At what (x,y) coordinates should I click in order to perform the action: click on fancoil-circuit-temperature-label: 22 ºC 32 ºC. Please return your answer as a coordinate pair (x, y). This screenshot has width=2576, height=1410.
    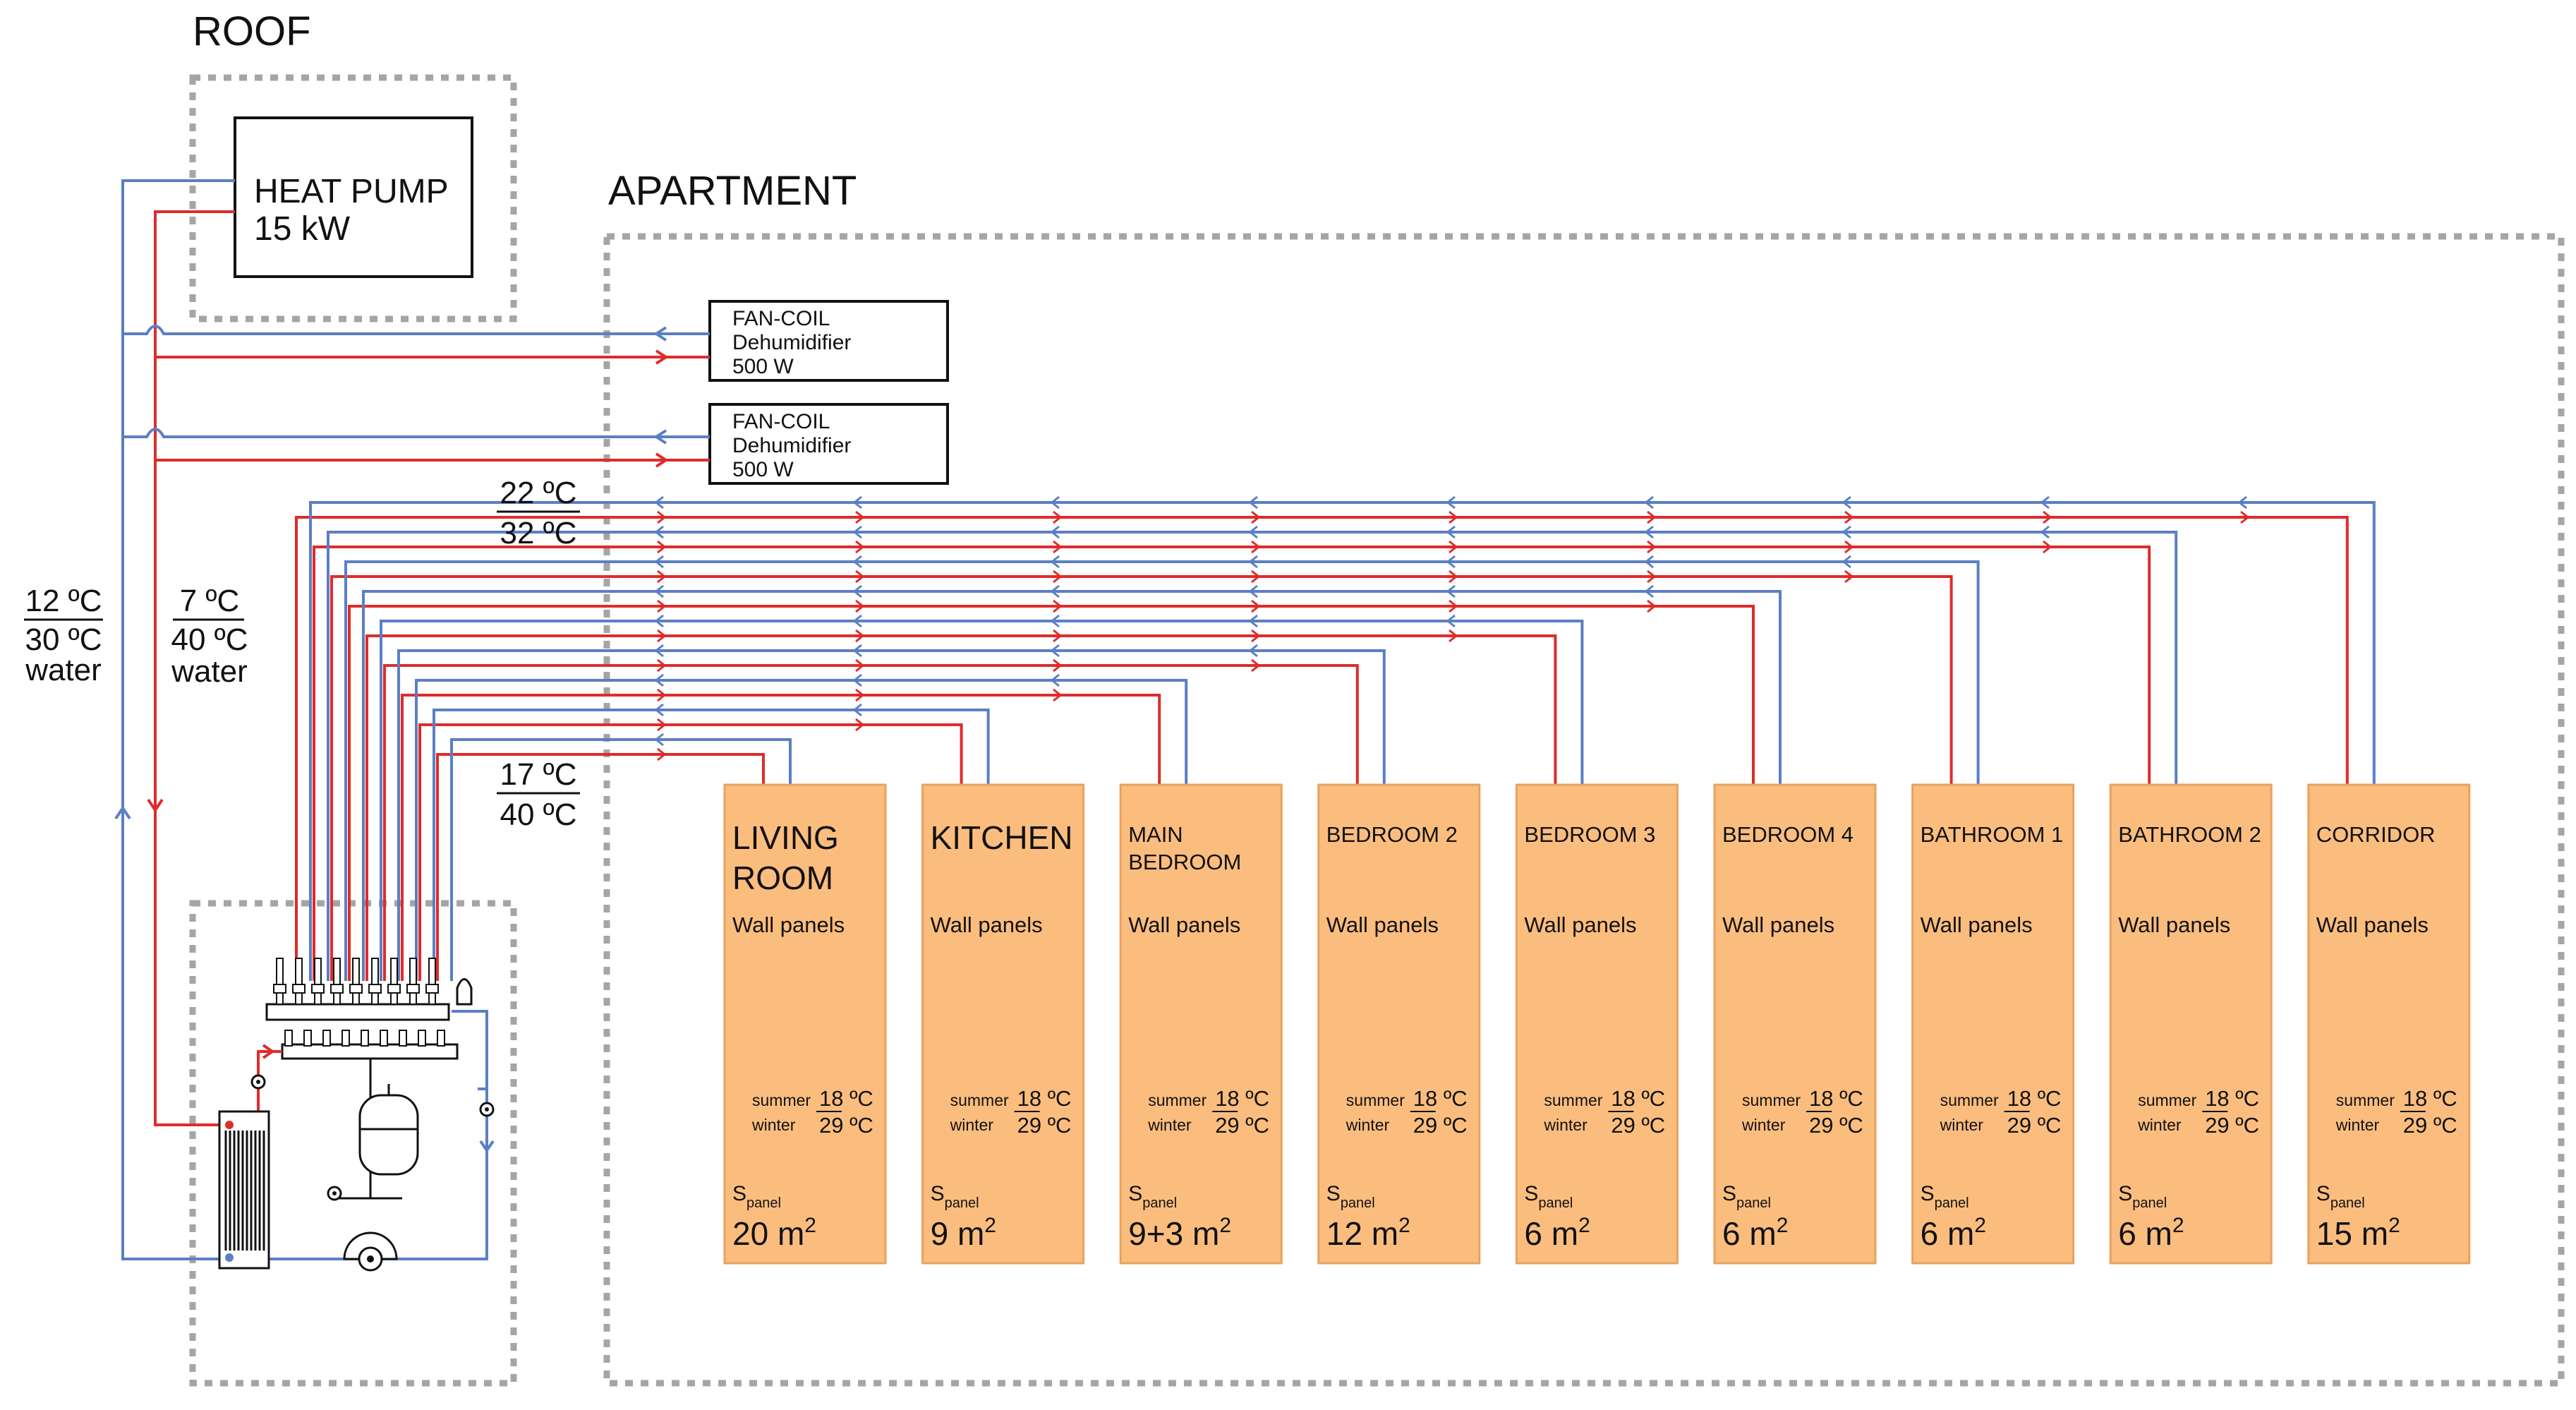
    Looking at the image, I should click on (538, 513).